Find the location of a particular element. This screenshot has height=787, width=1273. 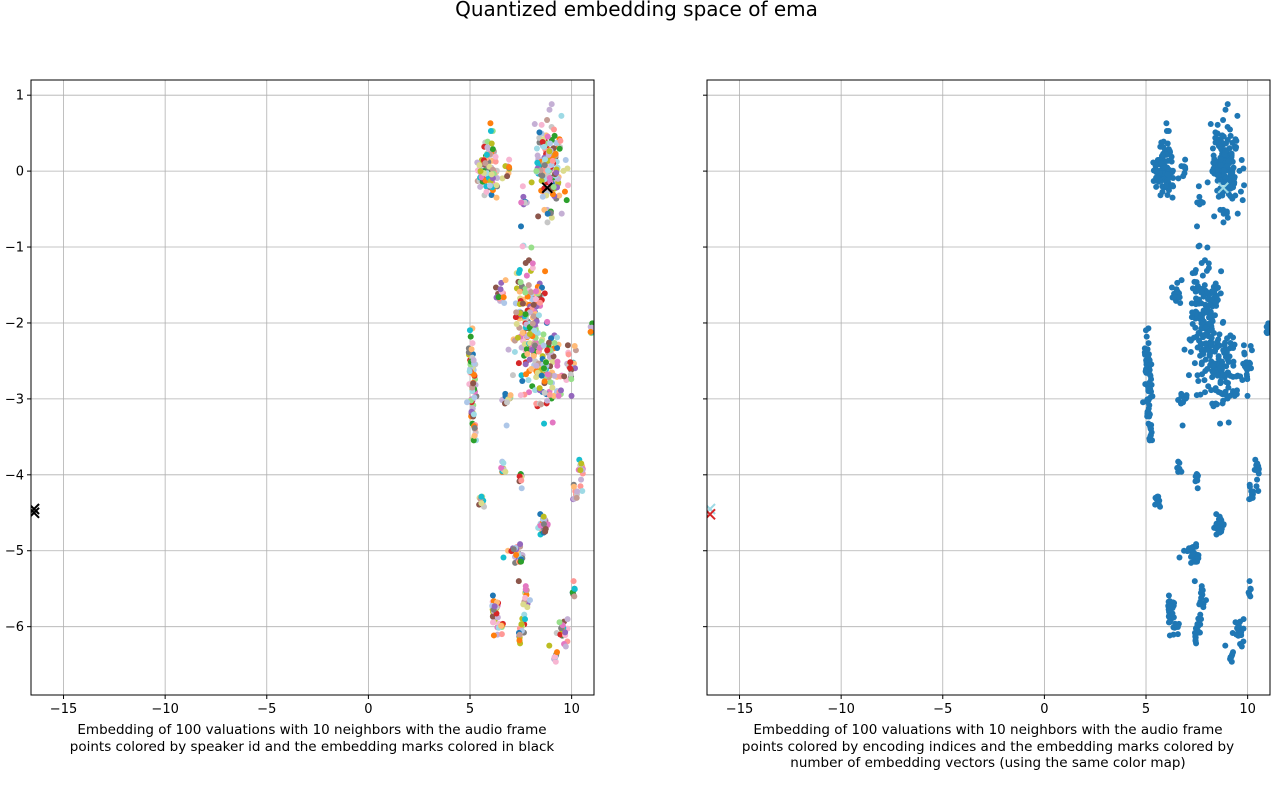

embedding-mark is located at coordinates (35, 513).